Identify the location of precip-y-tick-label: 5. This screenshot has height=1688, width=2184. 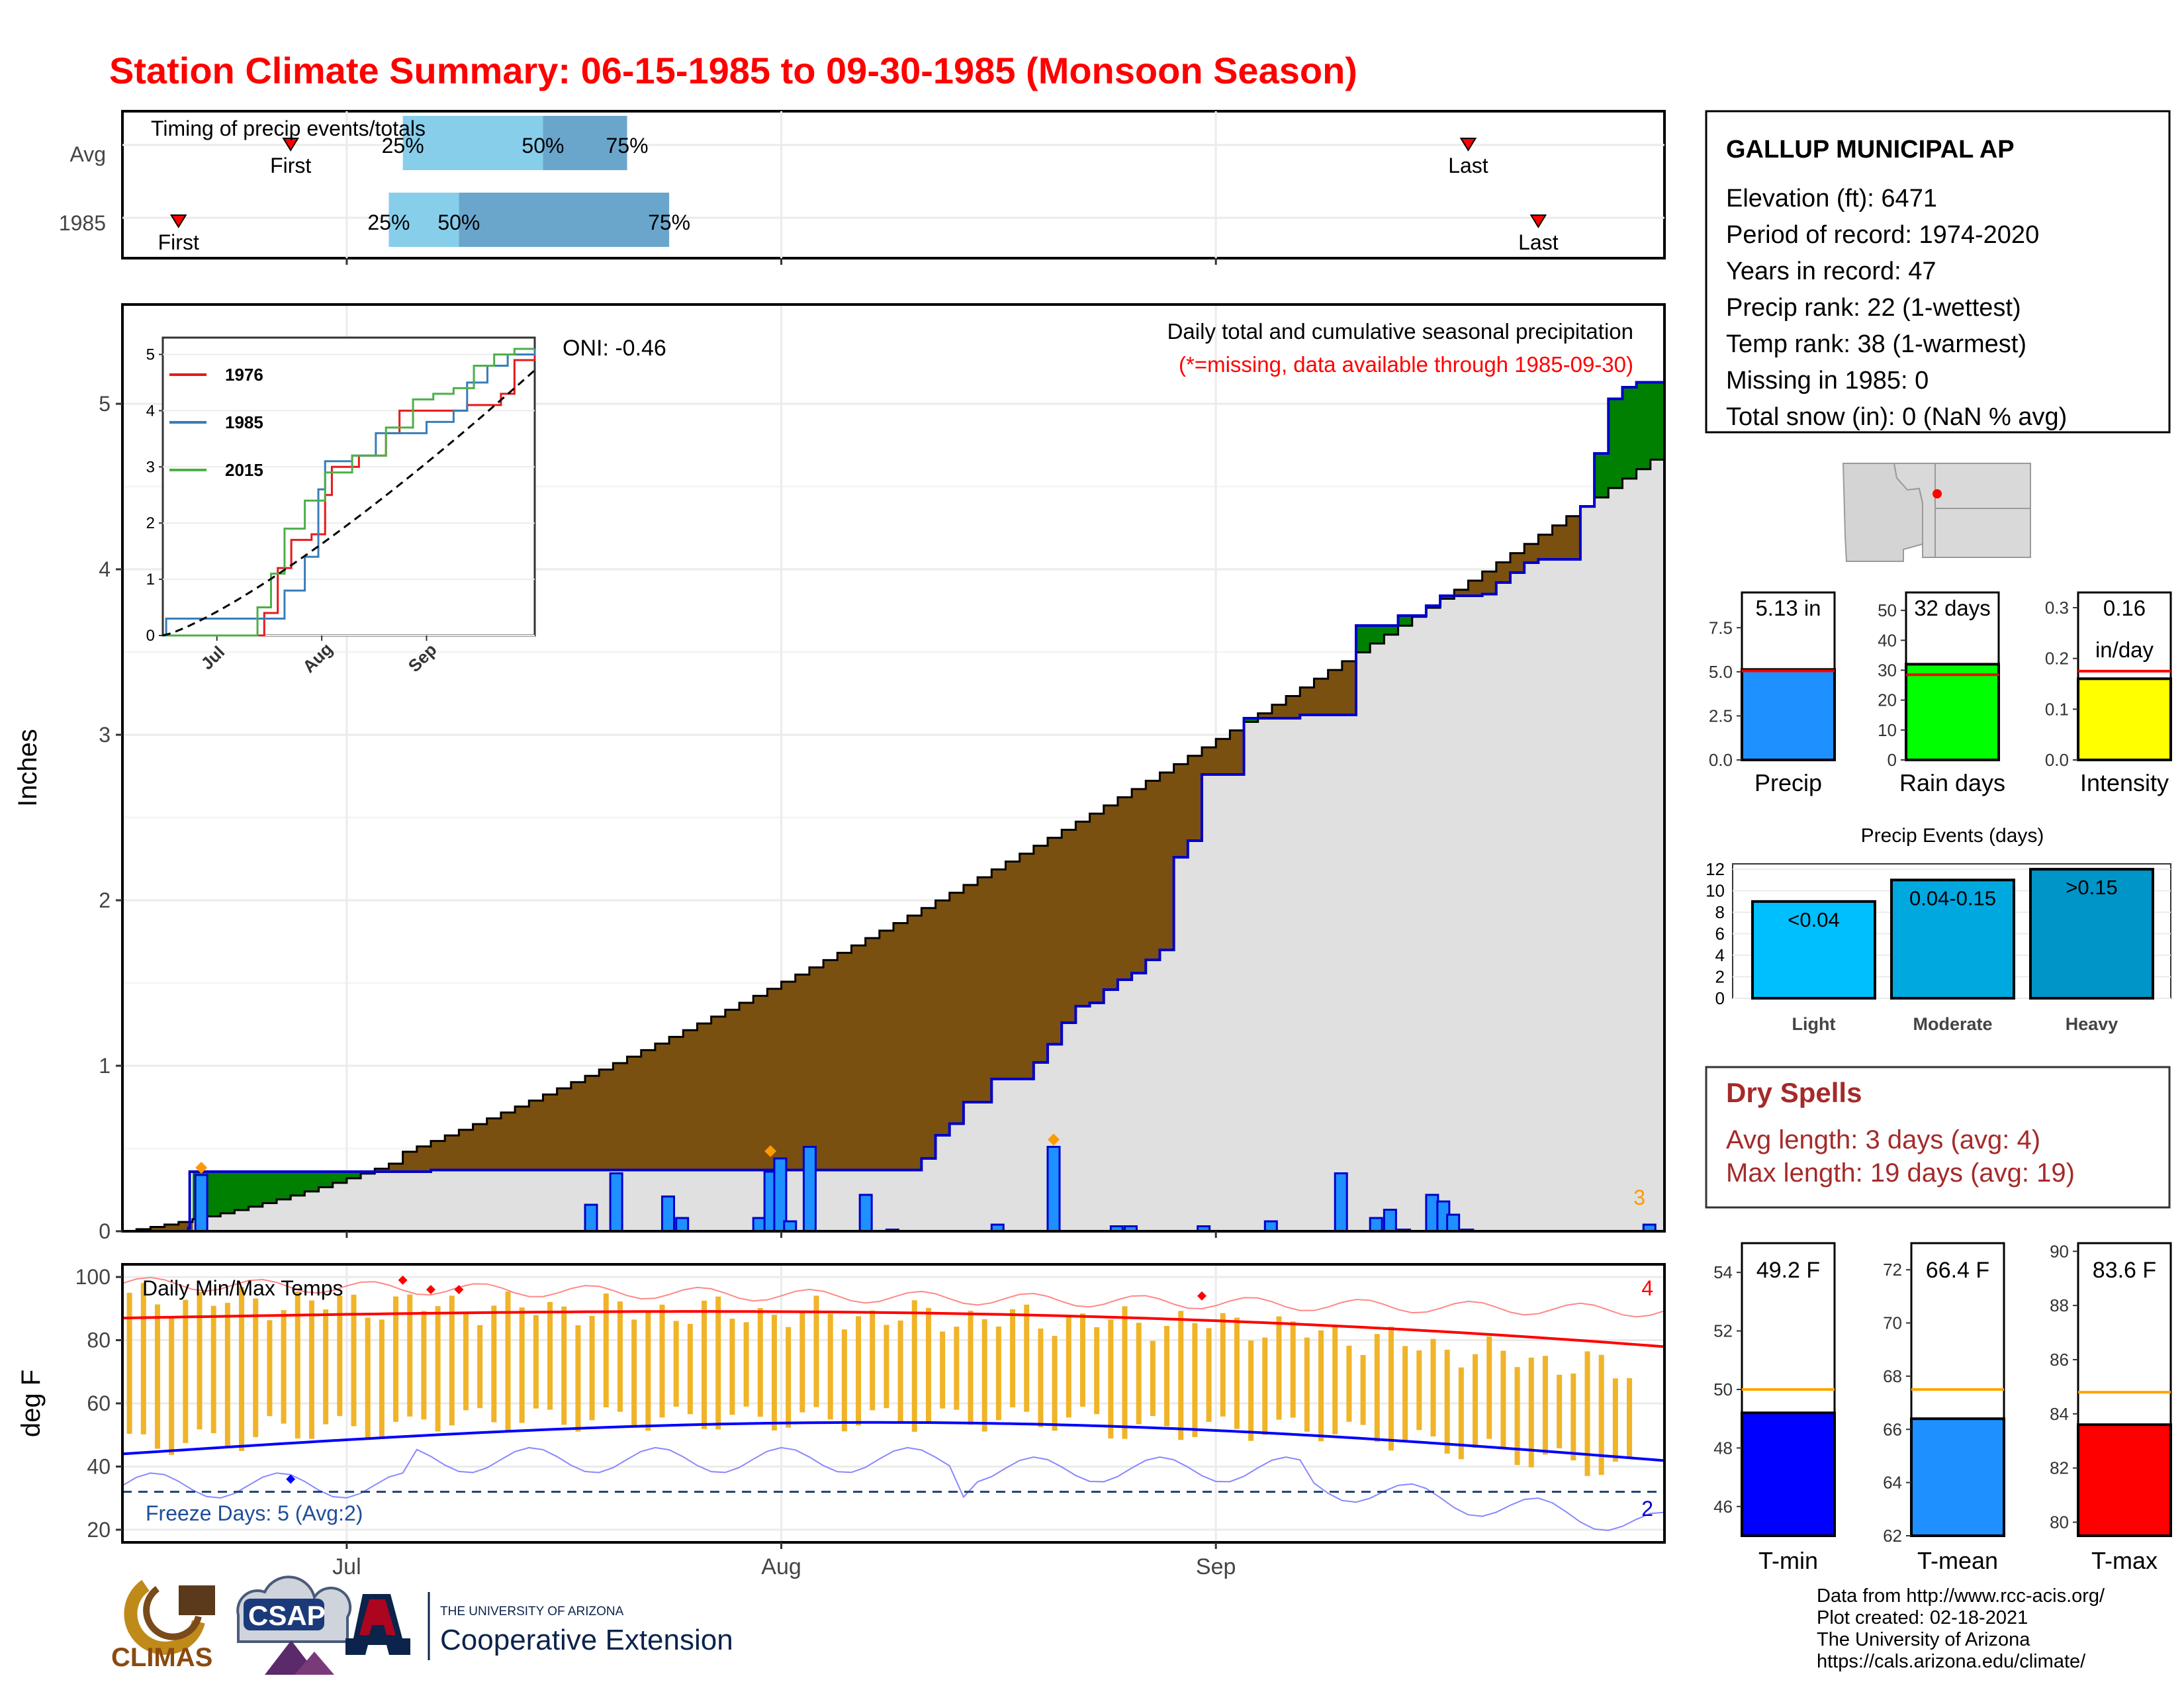
(105, 404).